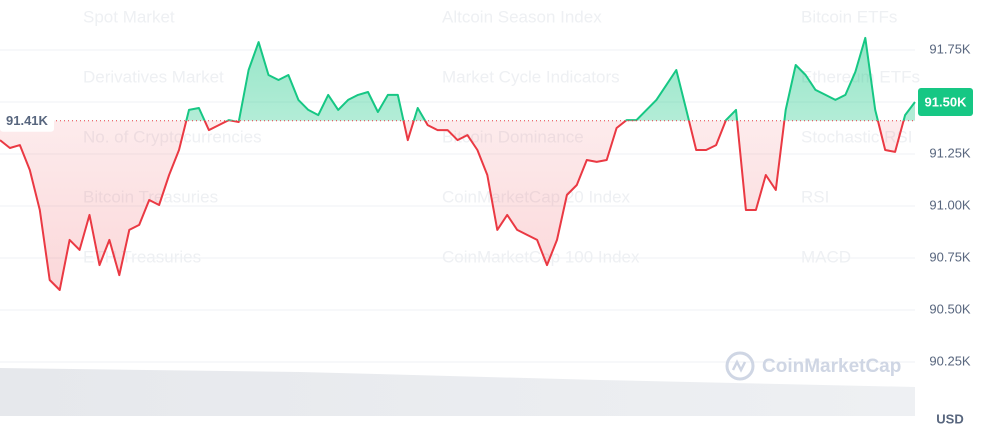 Image resolution: width=987 pixels, height=433 pixels. Describe the element at coordinates (826, 256) in the screenshot. I see `background-text: MACD` at that location.